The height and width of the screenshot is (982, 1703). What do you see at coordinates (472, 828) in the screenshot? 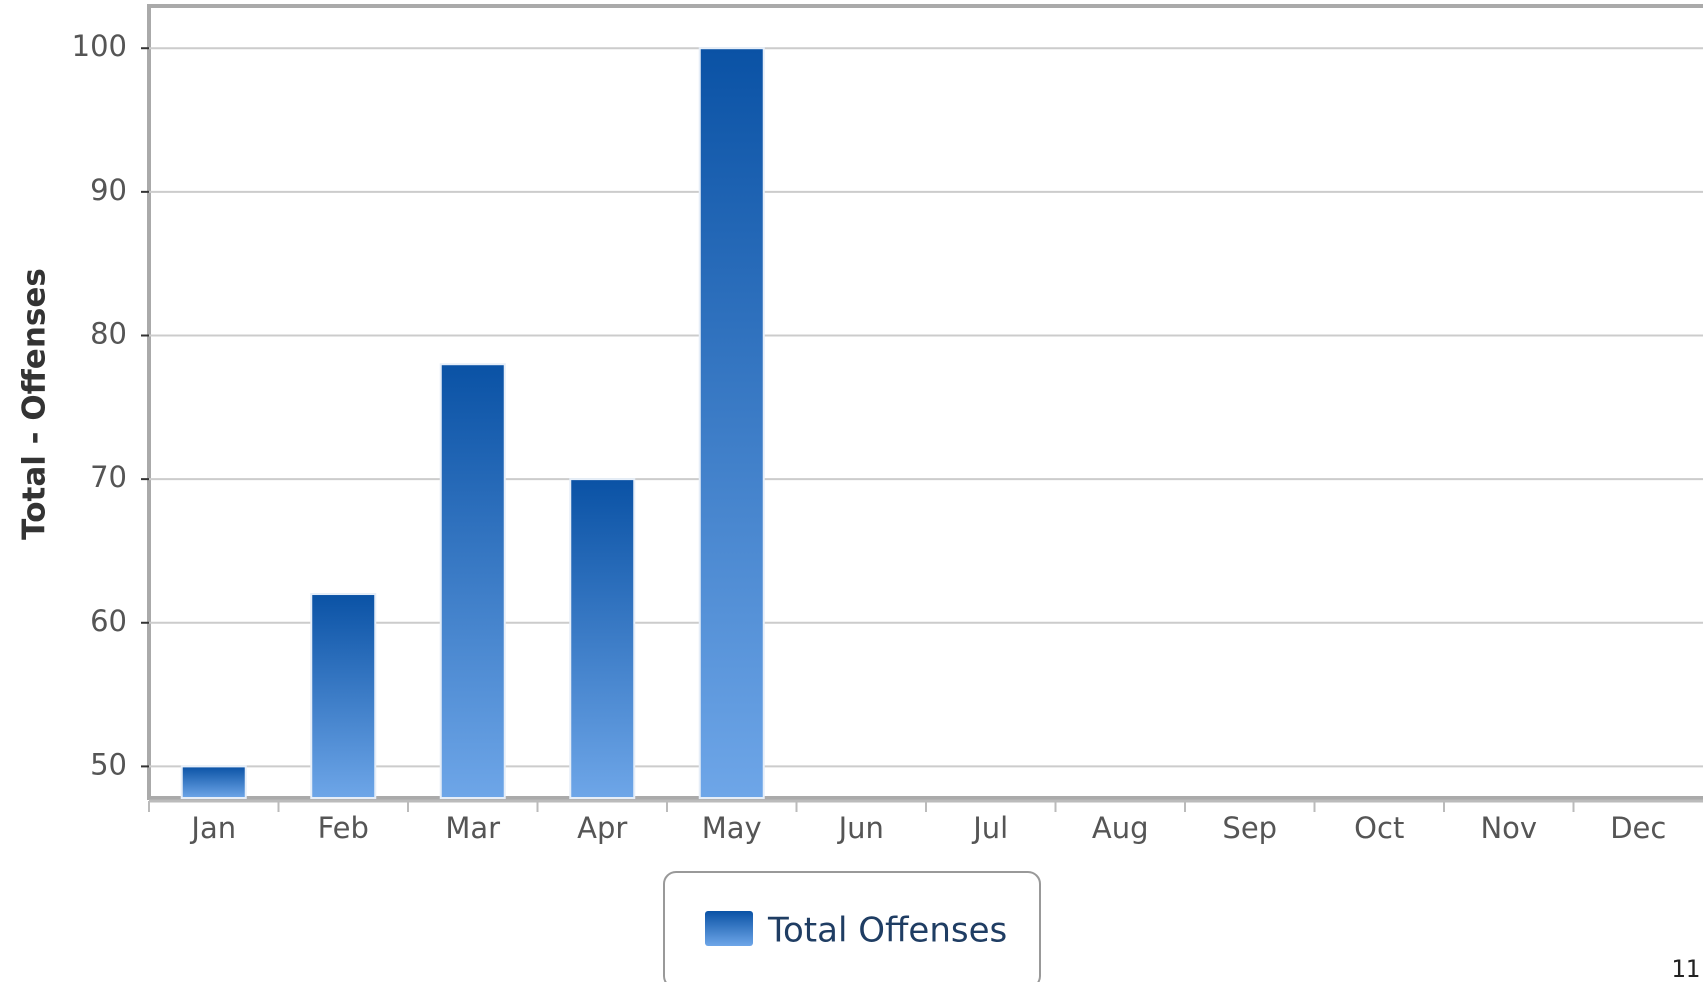
I see `x-tick-label: Mar` at bounding box center [472, 828].